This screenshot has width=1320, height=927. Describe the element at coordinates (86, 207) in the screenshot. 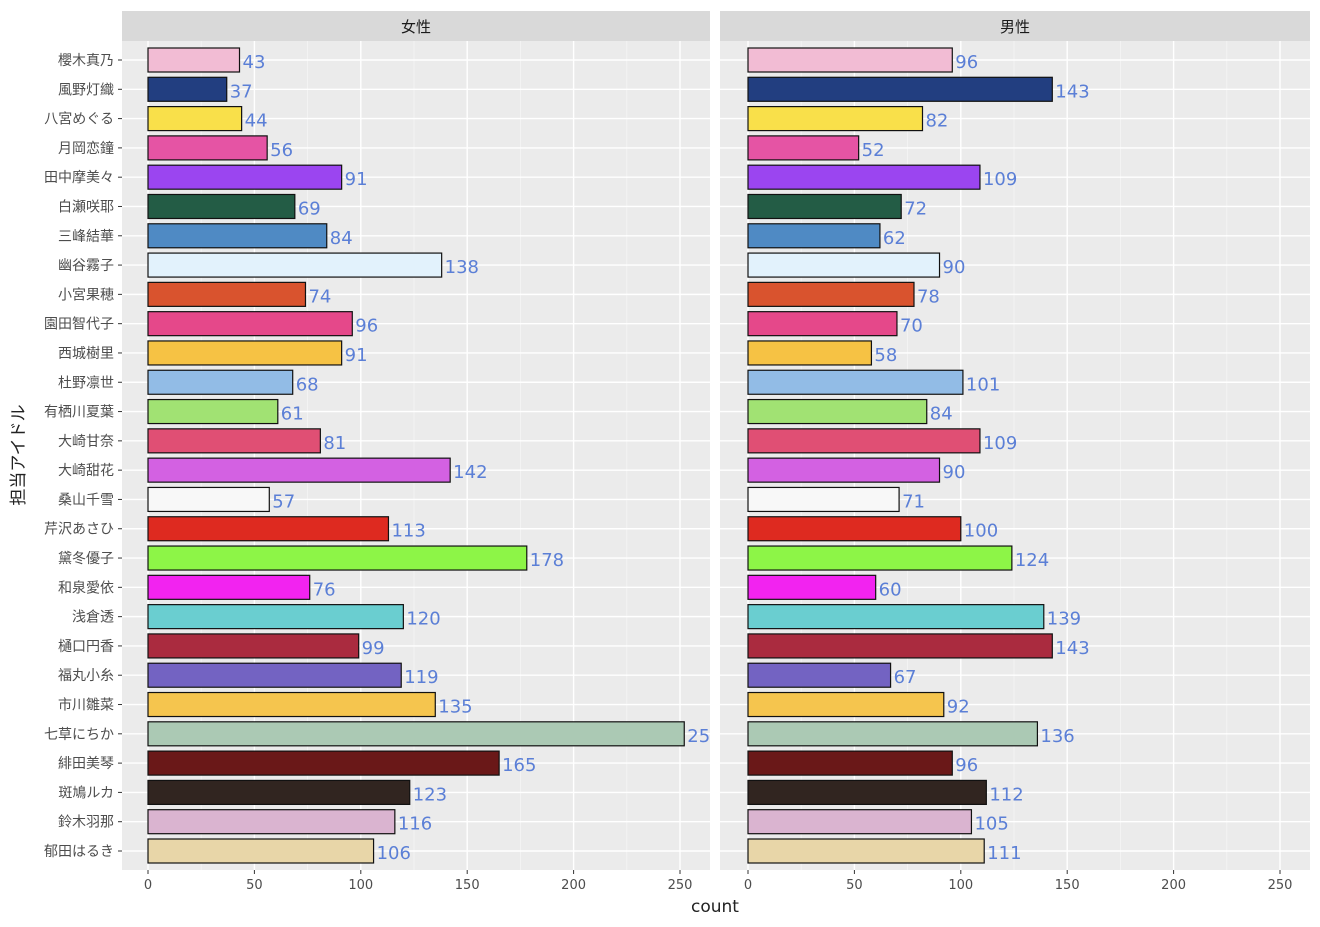

I see `y-tick-label: 白瀬咲耶` at that location.